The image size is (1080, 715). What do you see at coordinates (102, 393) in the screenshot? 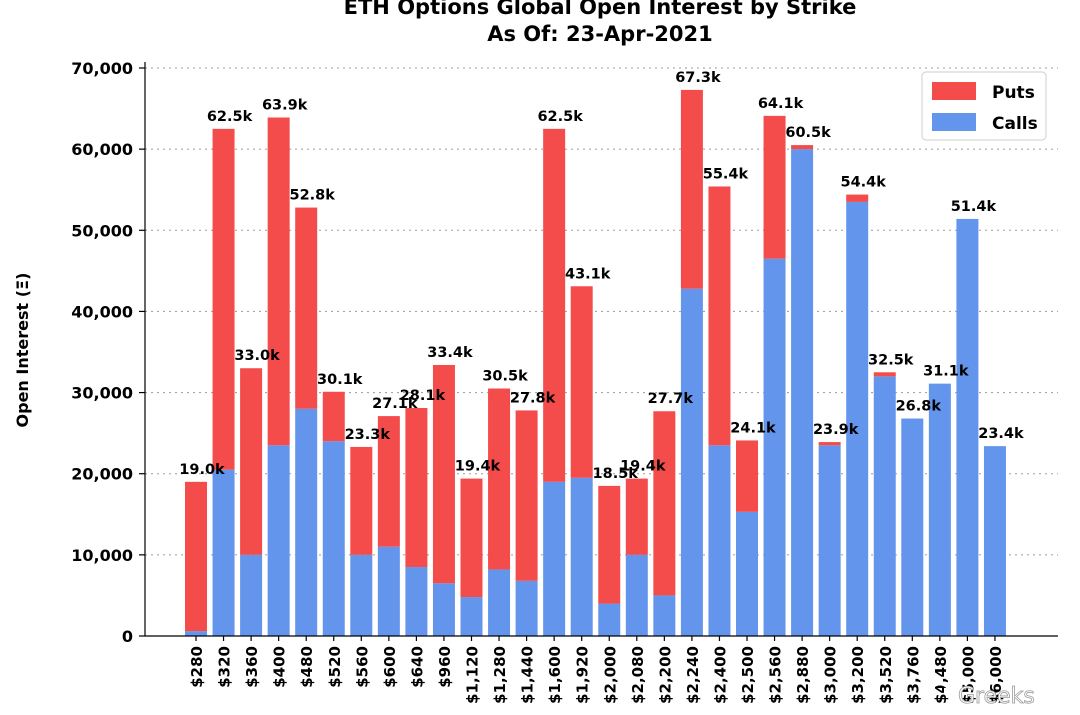
I see `y-tick-label: 30,000` at bounding box center [102, 393].